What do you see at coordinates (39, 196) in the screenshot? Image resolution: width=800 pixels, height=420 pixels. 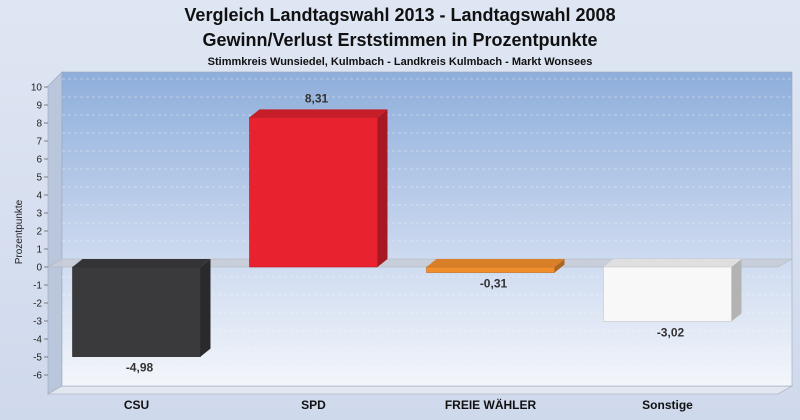 I see `y-tick-label: 4` at bounding box center [39, 196].